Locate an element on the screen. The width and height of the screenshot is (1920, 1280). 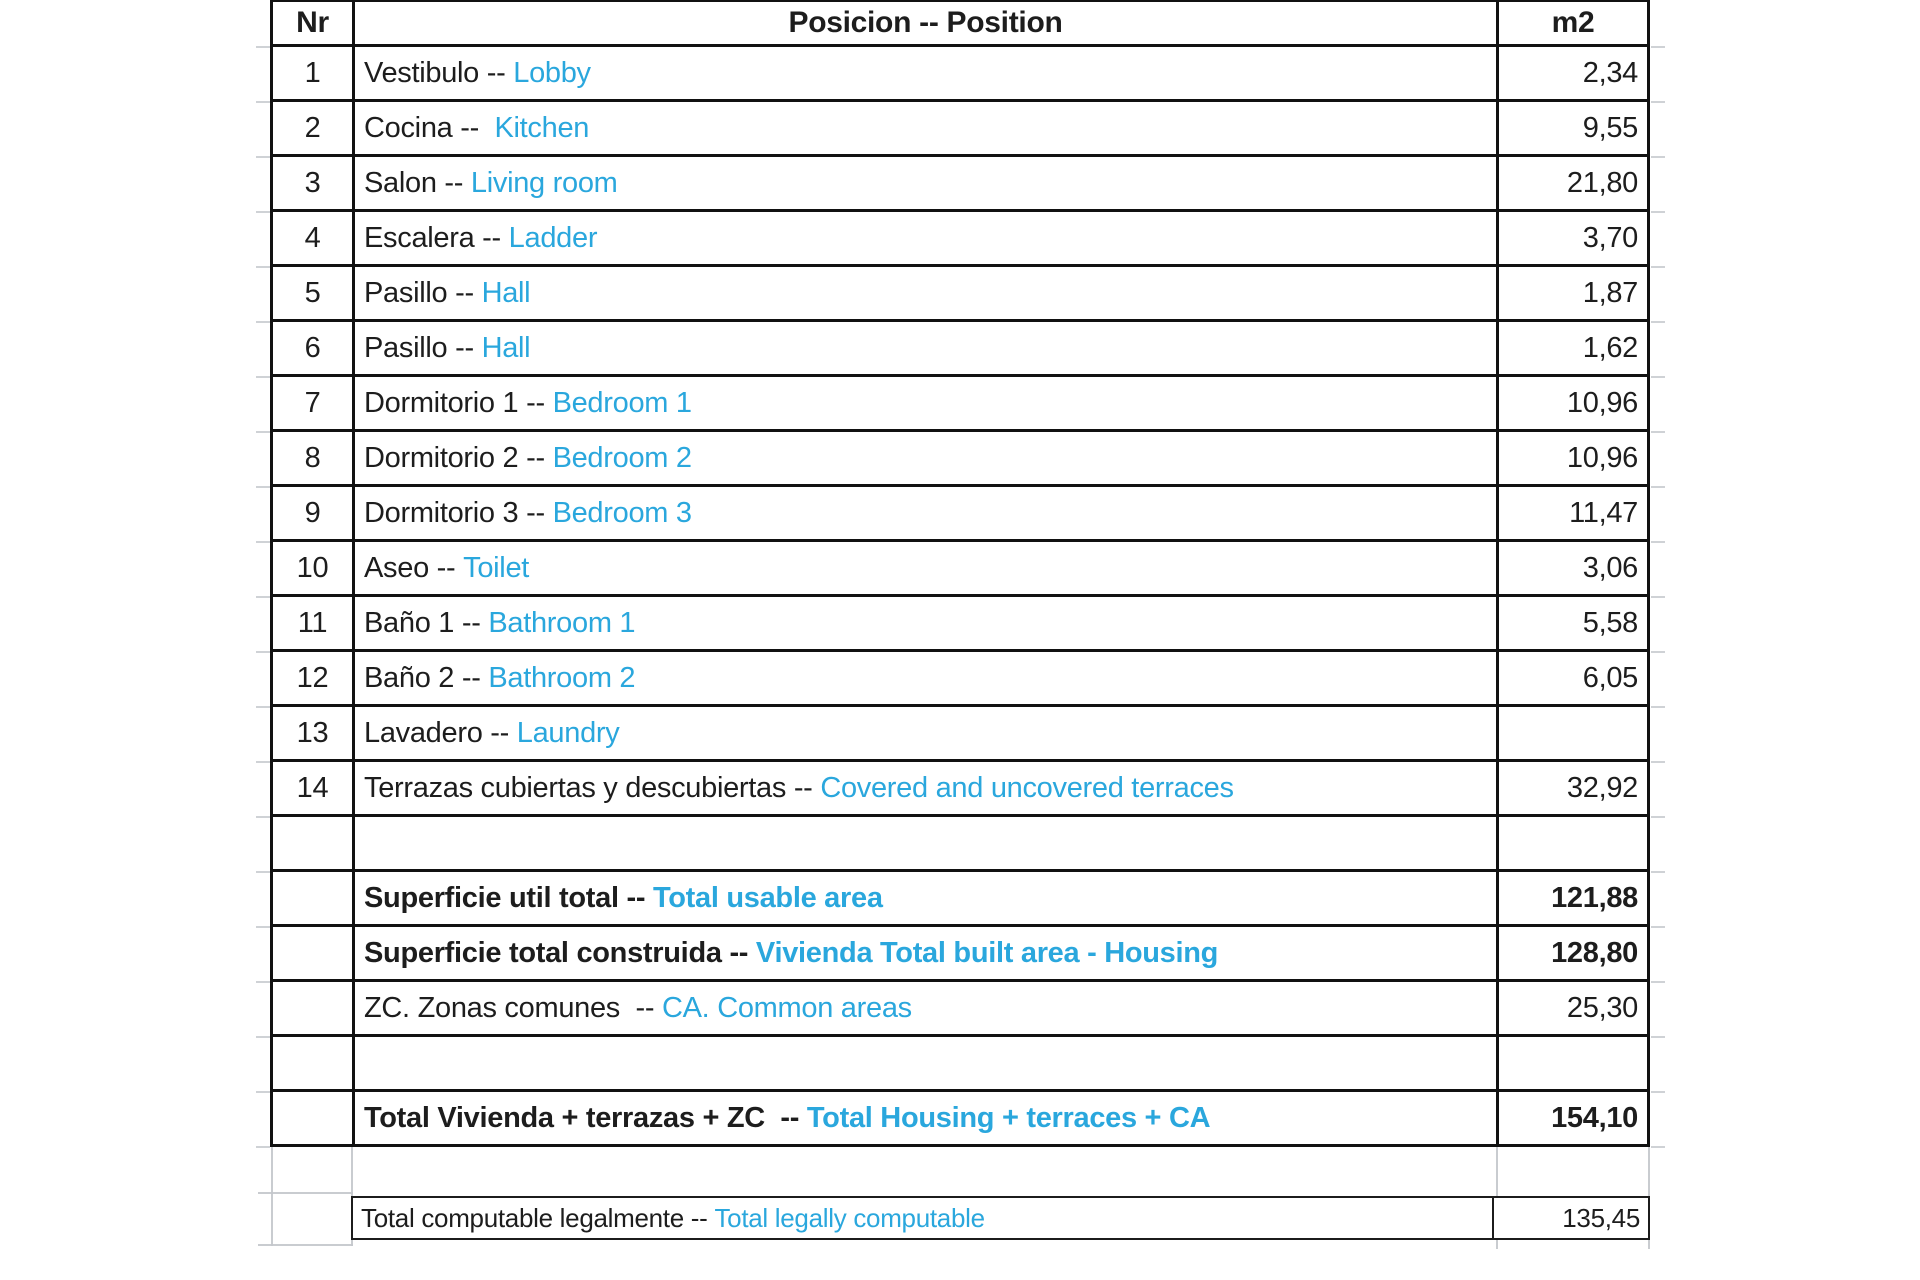
position-cell: Vestibulo -- Lobby is located at coordinates (925, 73).